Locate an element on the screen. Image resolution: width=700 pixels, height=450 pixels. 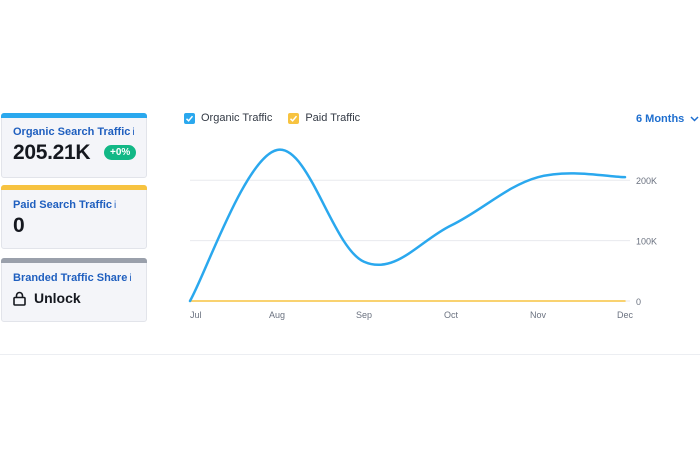
organic-label-text: Organic Search Traffic is located at coordinates (72, 132).